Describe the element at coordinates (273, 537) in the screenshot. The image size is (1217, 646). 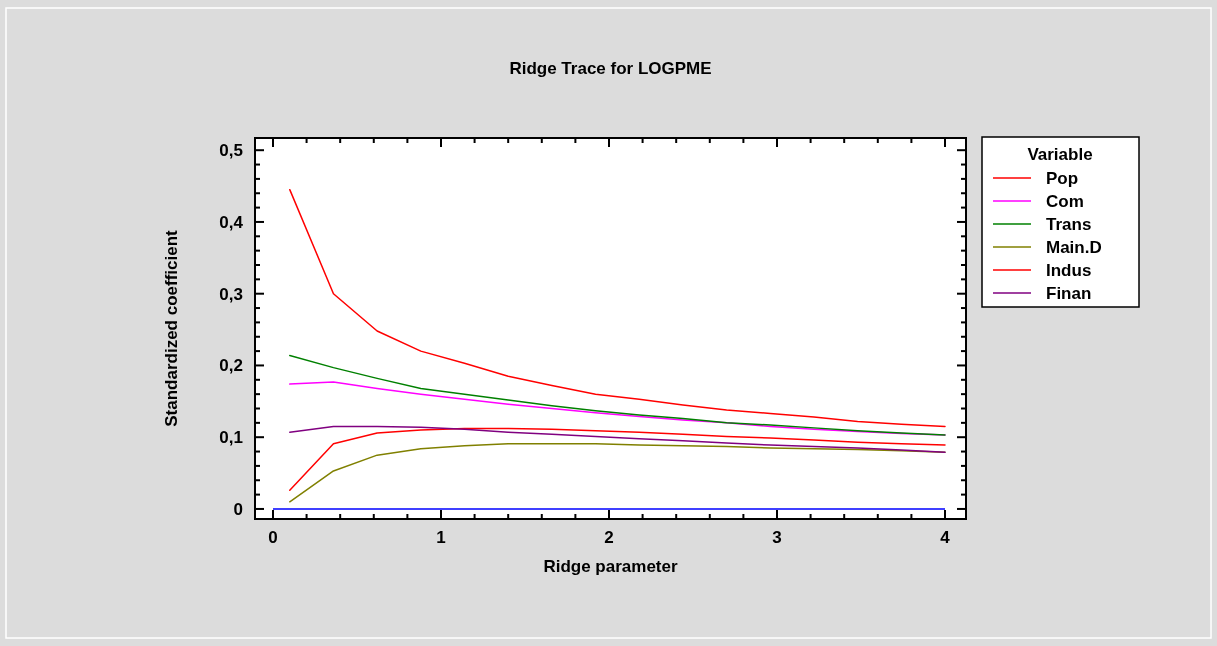
I see `x-tick-label: 0` at that location.